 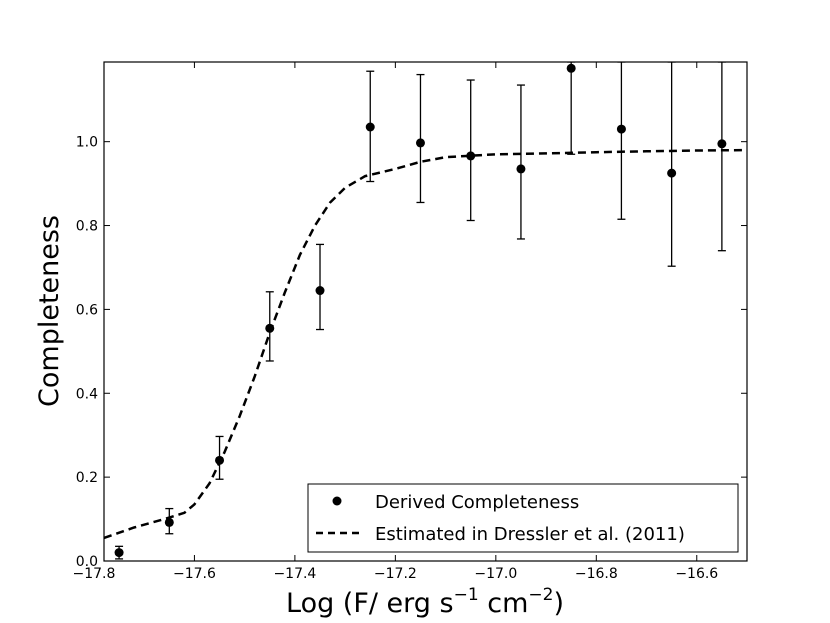 I want to click on x-tick-label: −16.6, so click(x=696, y=574).